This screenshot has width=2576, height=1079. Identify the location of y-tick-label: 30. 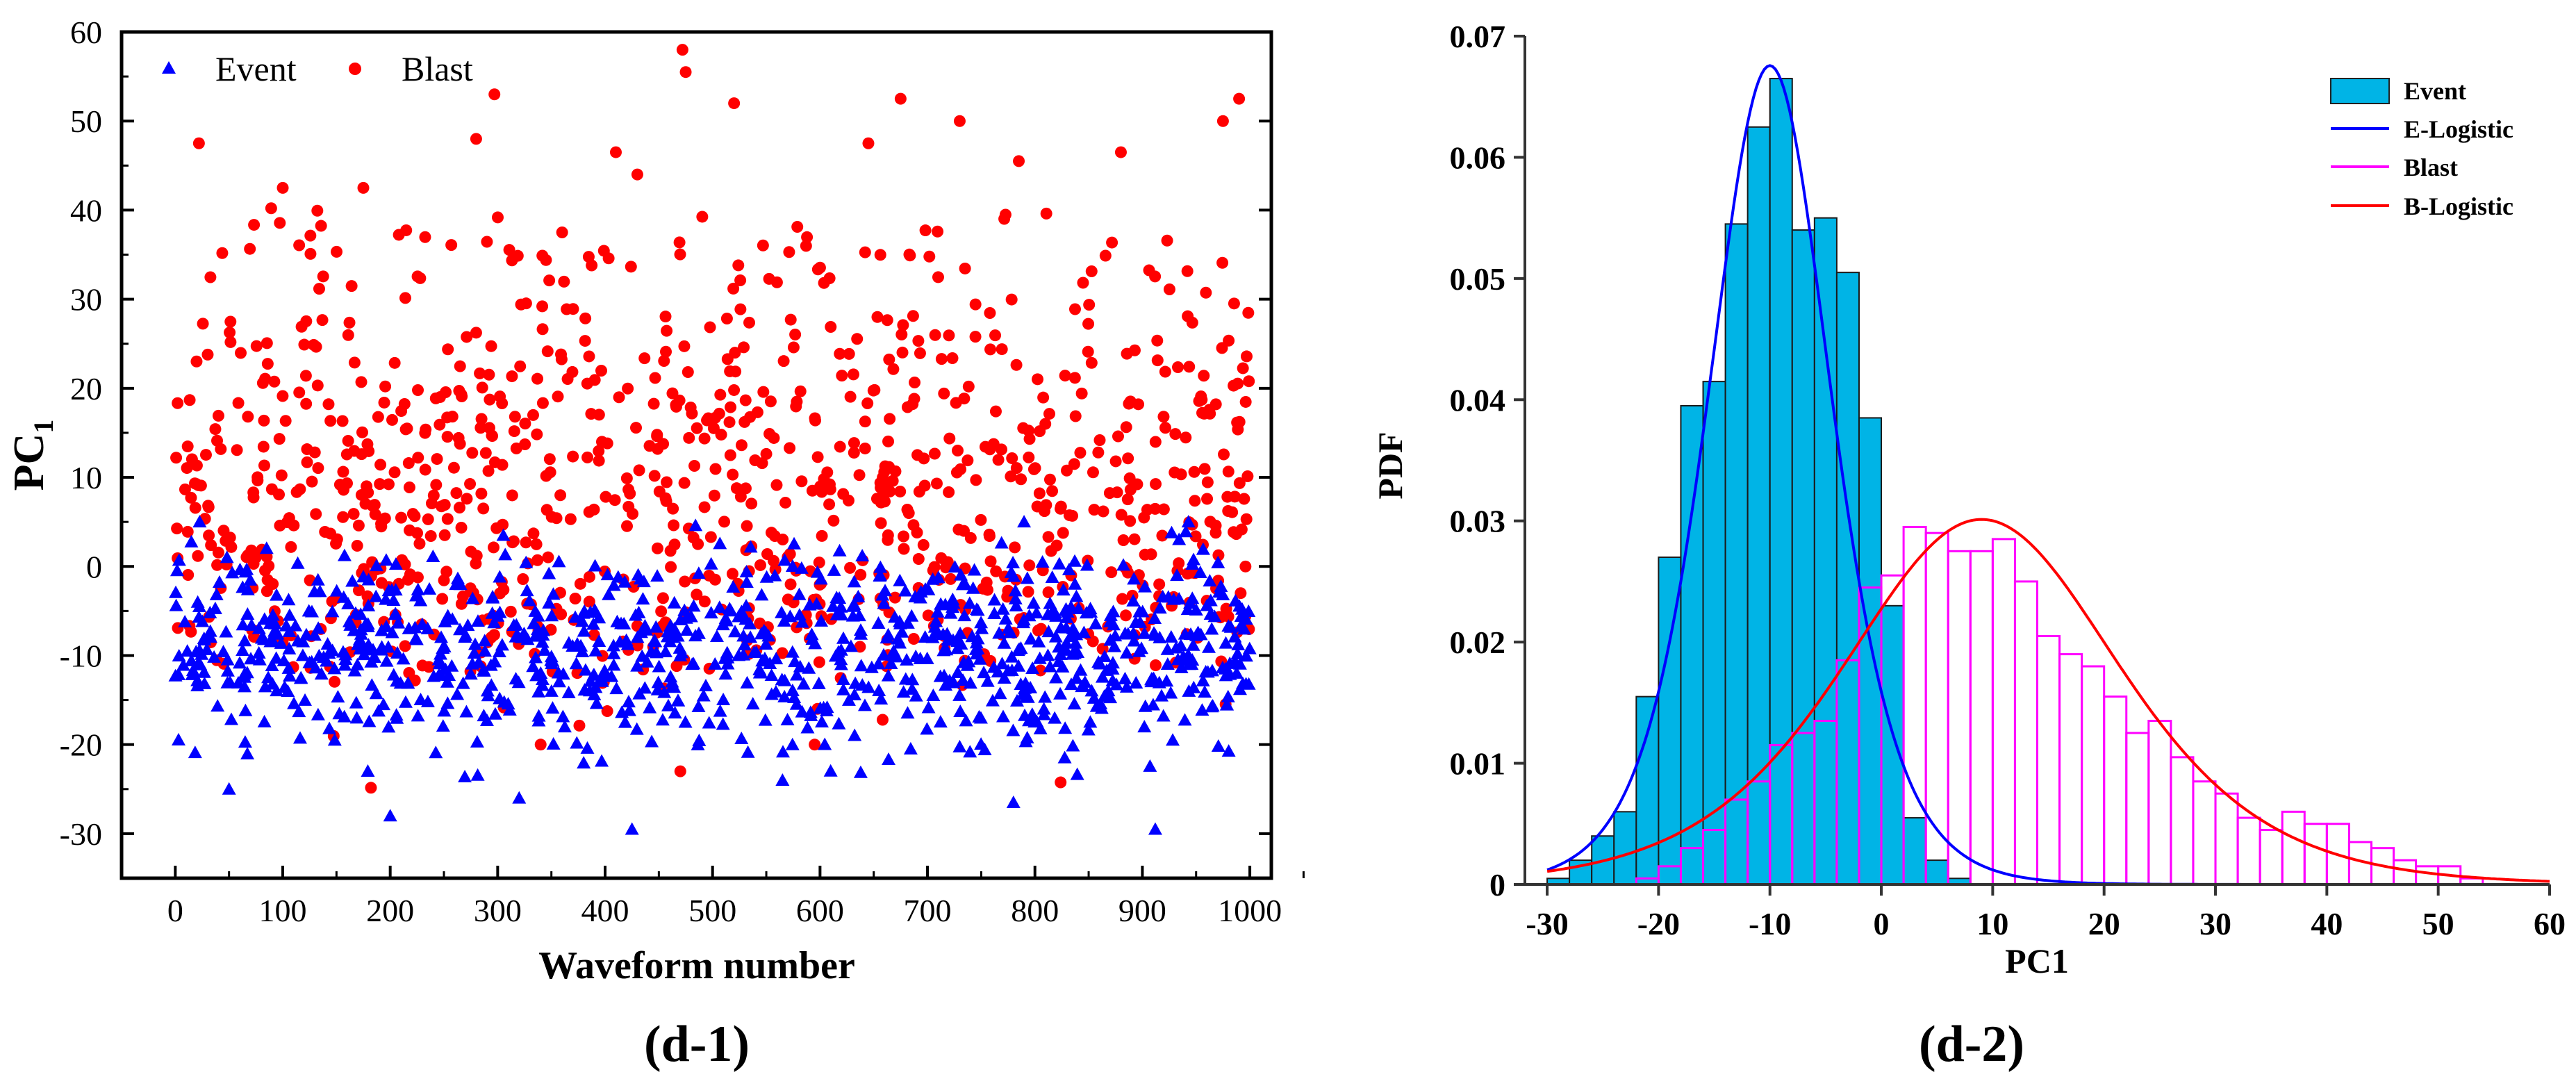
(86, 300).